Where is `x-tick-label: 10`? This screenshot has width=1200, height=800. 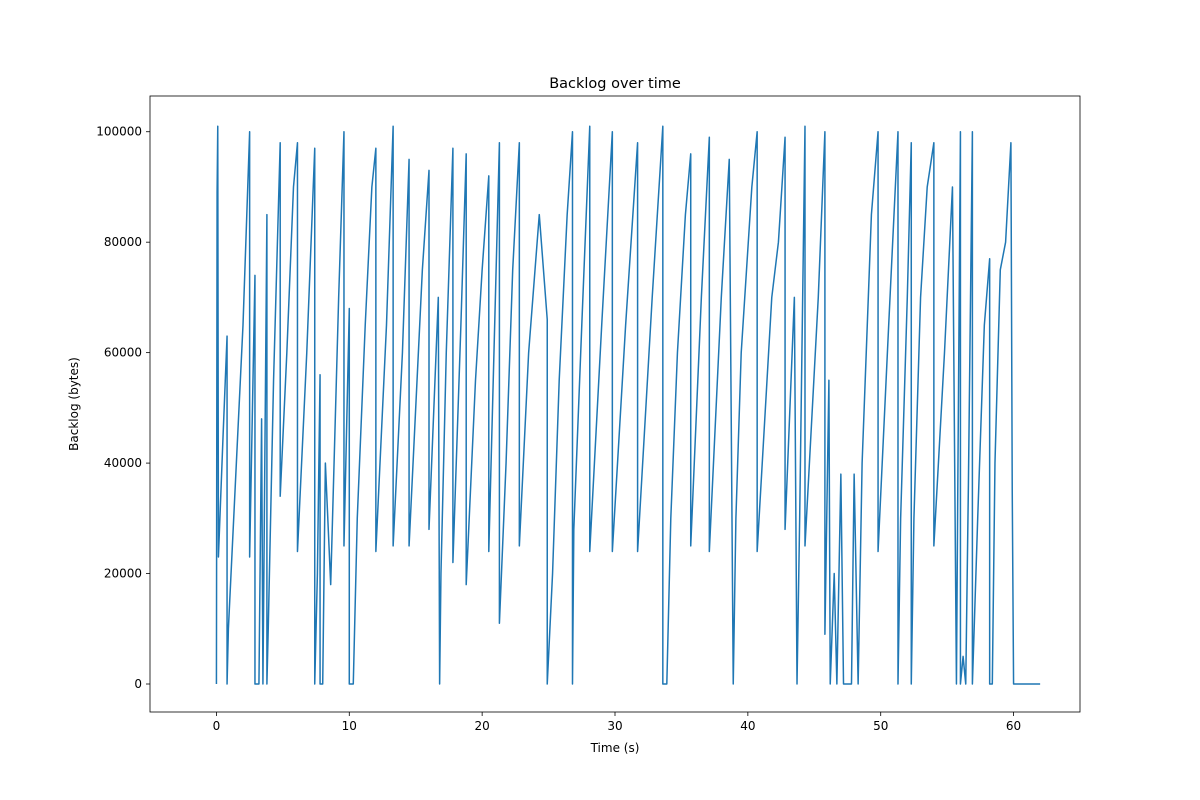
x-tick-label: 10 is located at coordinates (349, 726).